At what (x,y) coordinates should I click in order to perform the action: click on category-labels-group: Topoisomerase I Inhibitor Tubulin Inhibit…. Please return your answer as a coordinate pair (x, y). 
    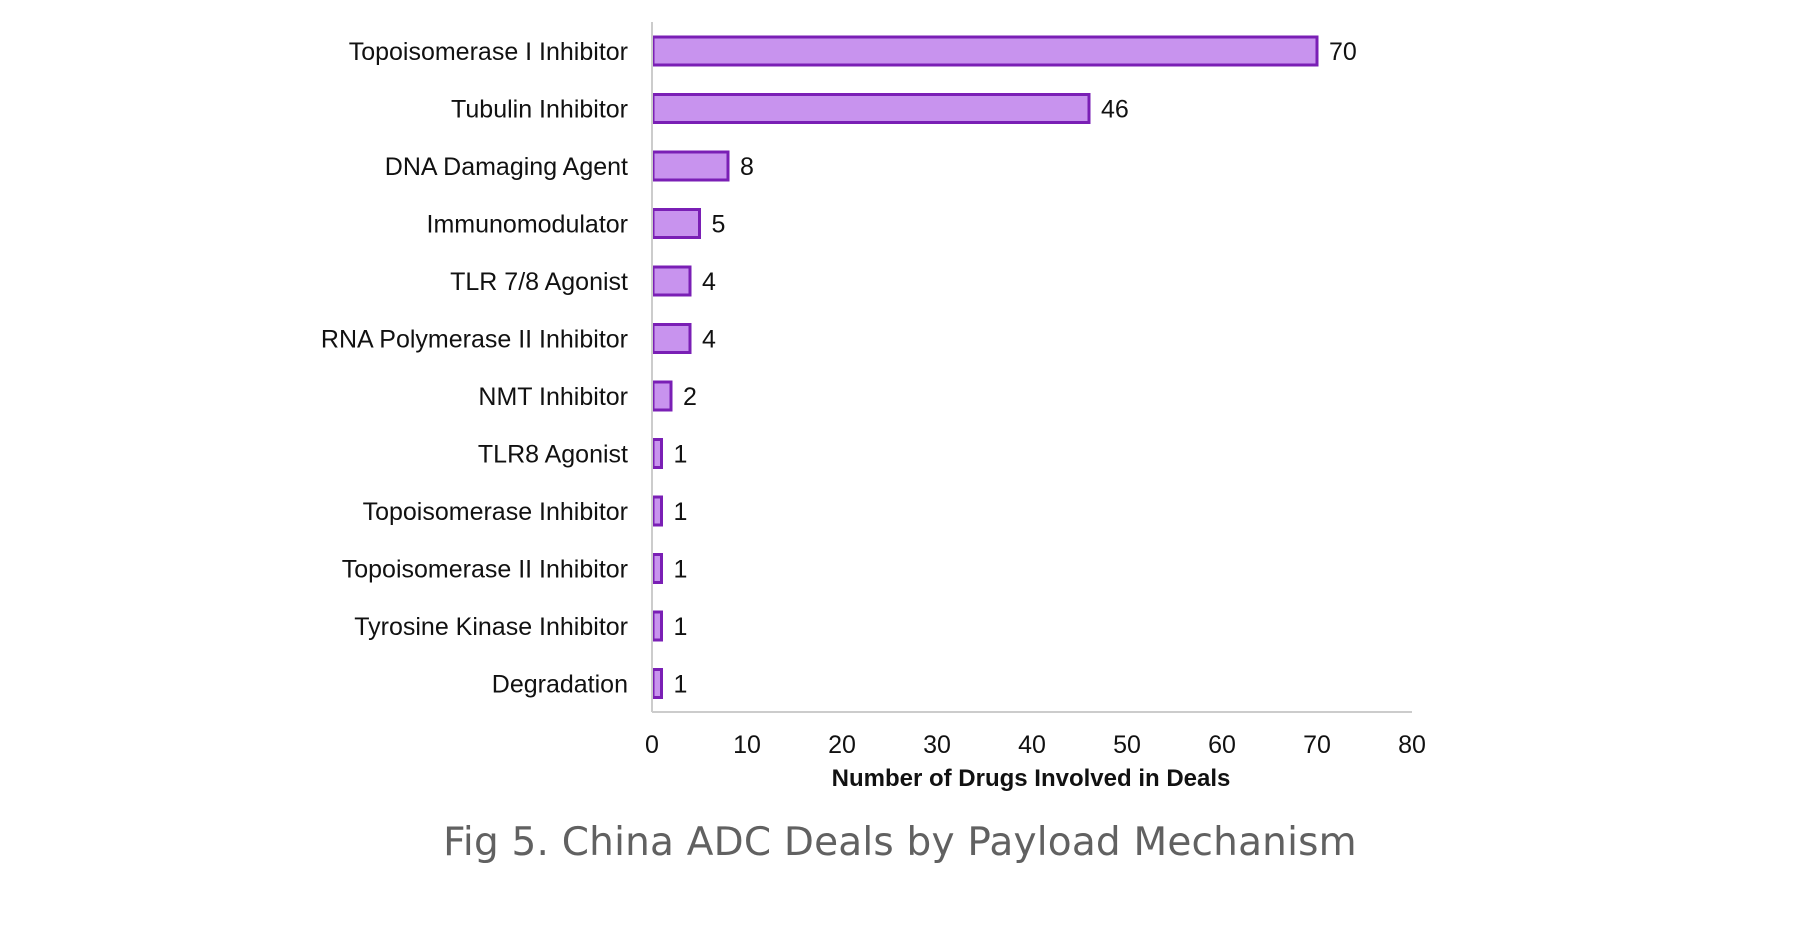
    Looking at the image, I should click on (474, 368).